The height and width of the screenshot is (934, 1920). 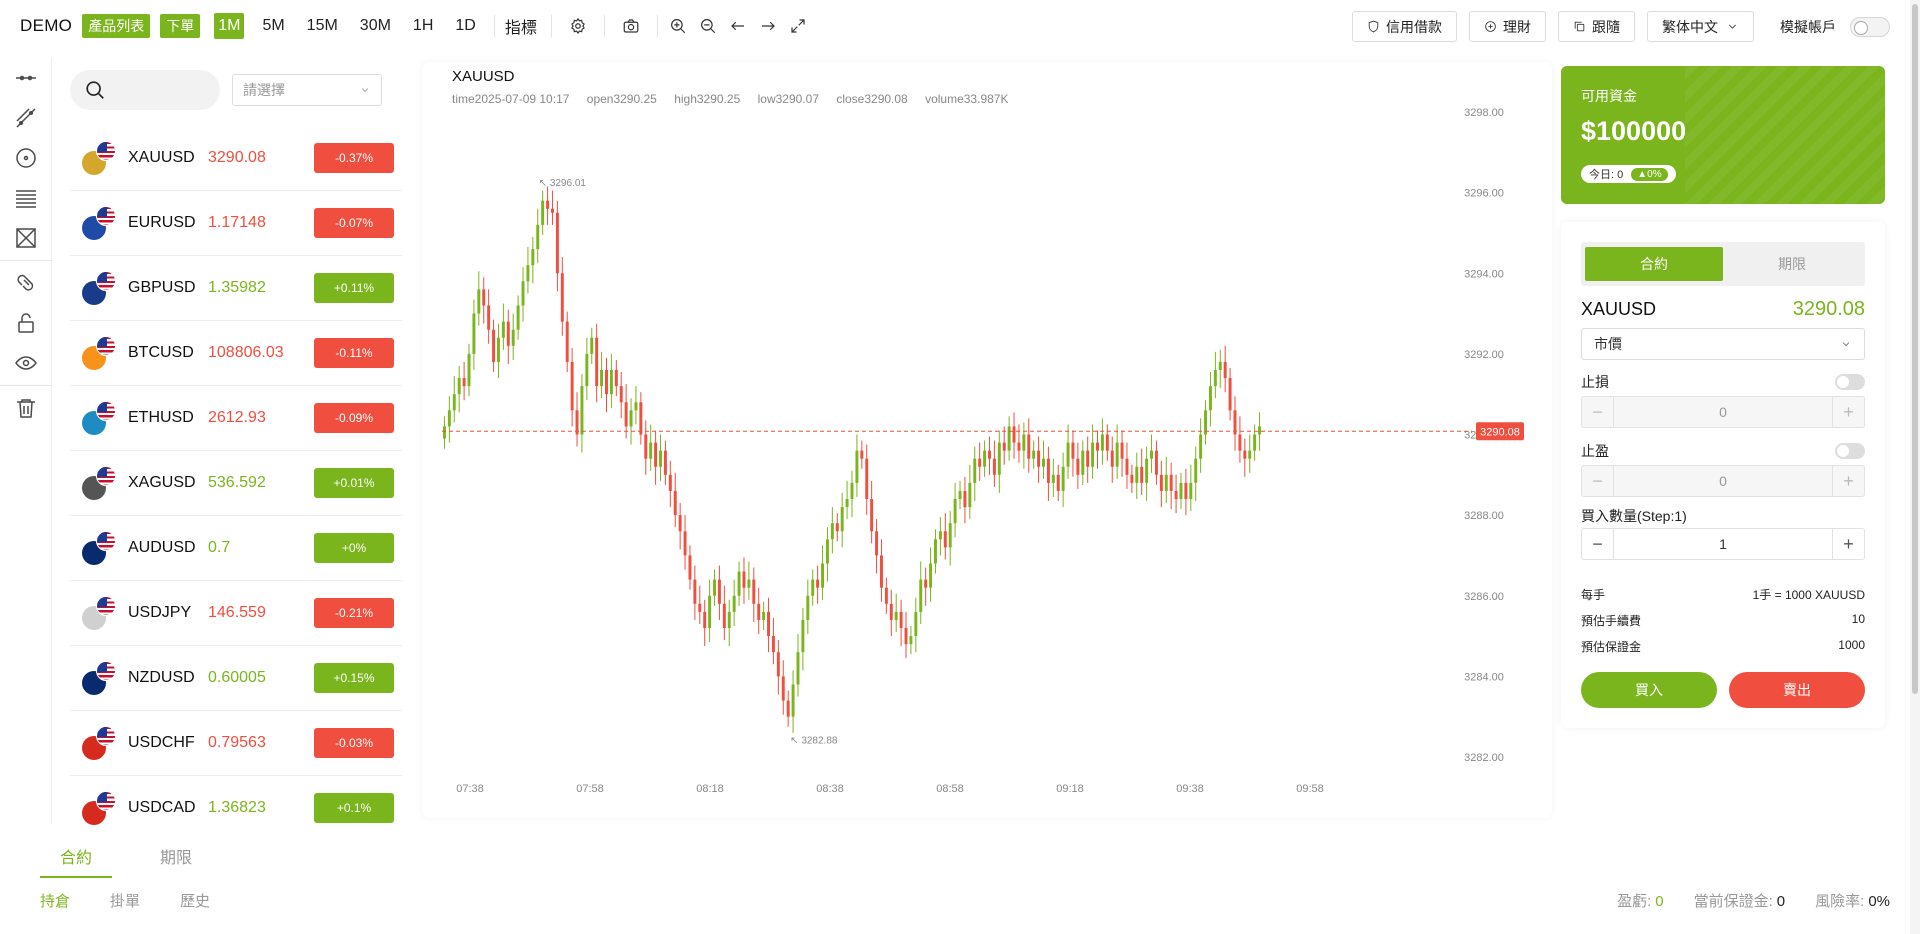 What do you see at coordinates (26, 323) in the screenshot?
I see `lock-icon` at bounding box center [26, 323].